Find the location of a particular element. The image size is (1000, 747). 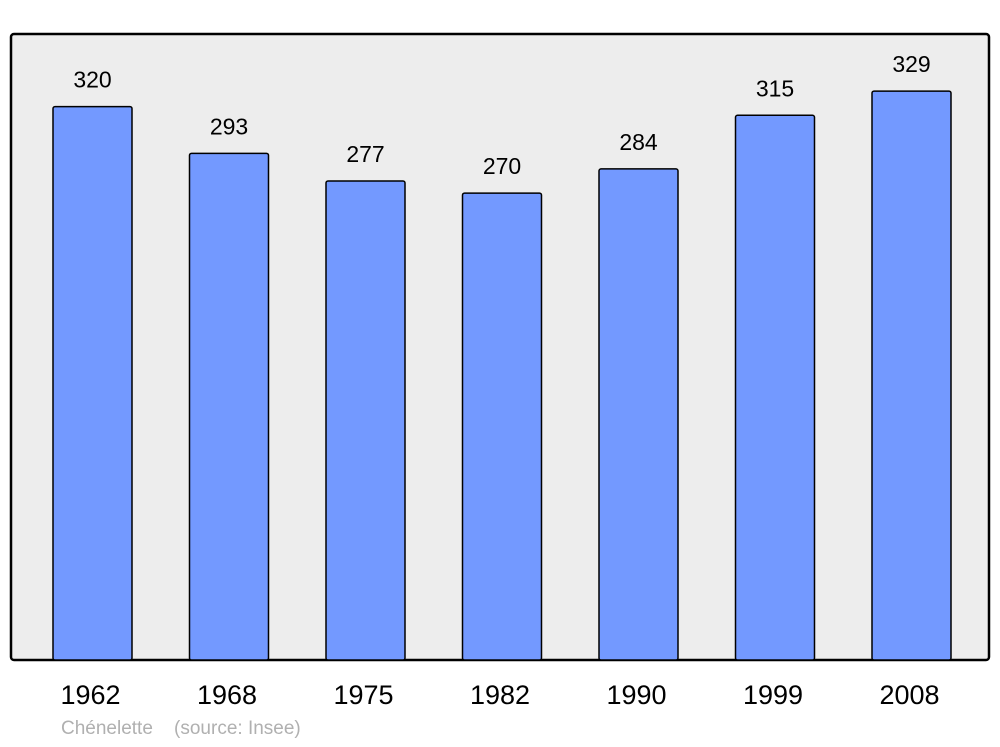

bar-1999 is located at coordinates (775, 387).